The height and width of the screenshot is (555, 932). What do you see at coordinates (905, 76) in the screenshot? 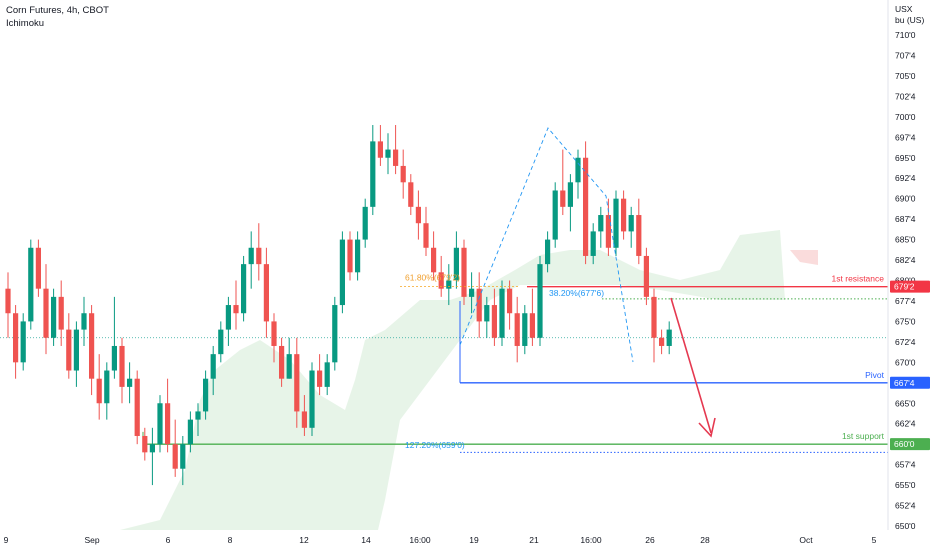
I see `y-tick-label: 705'0` at bounding box center [905, 76].